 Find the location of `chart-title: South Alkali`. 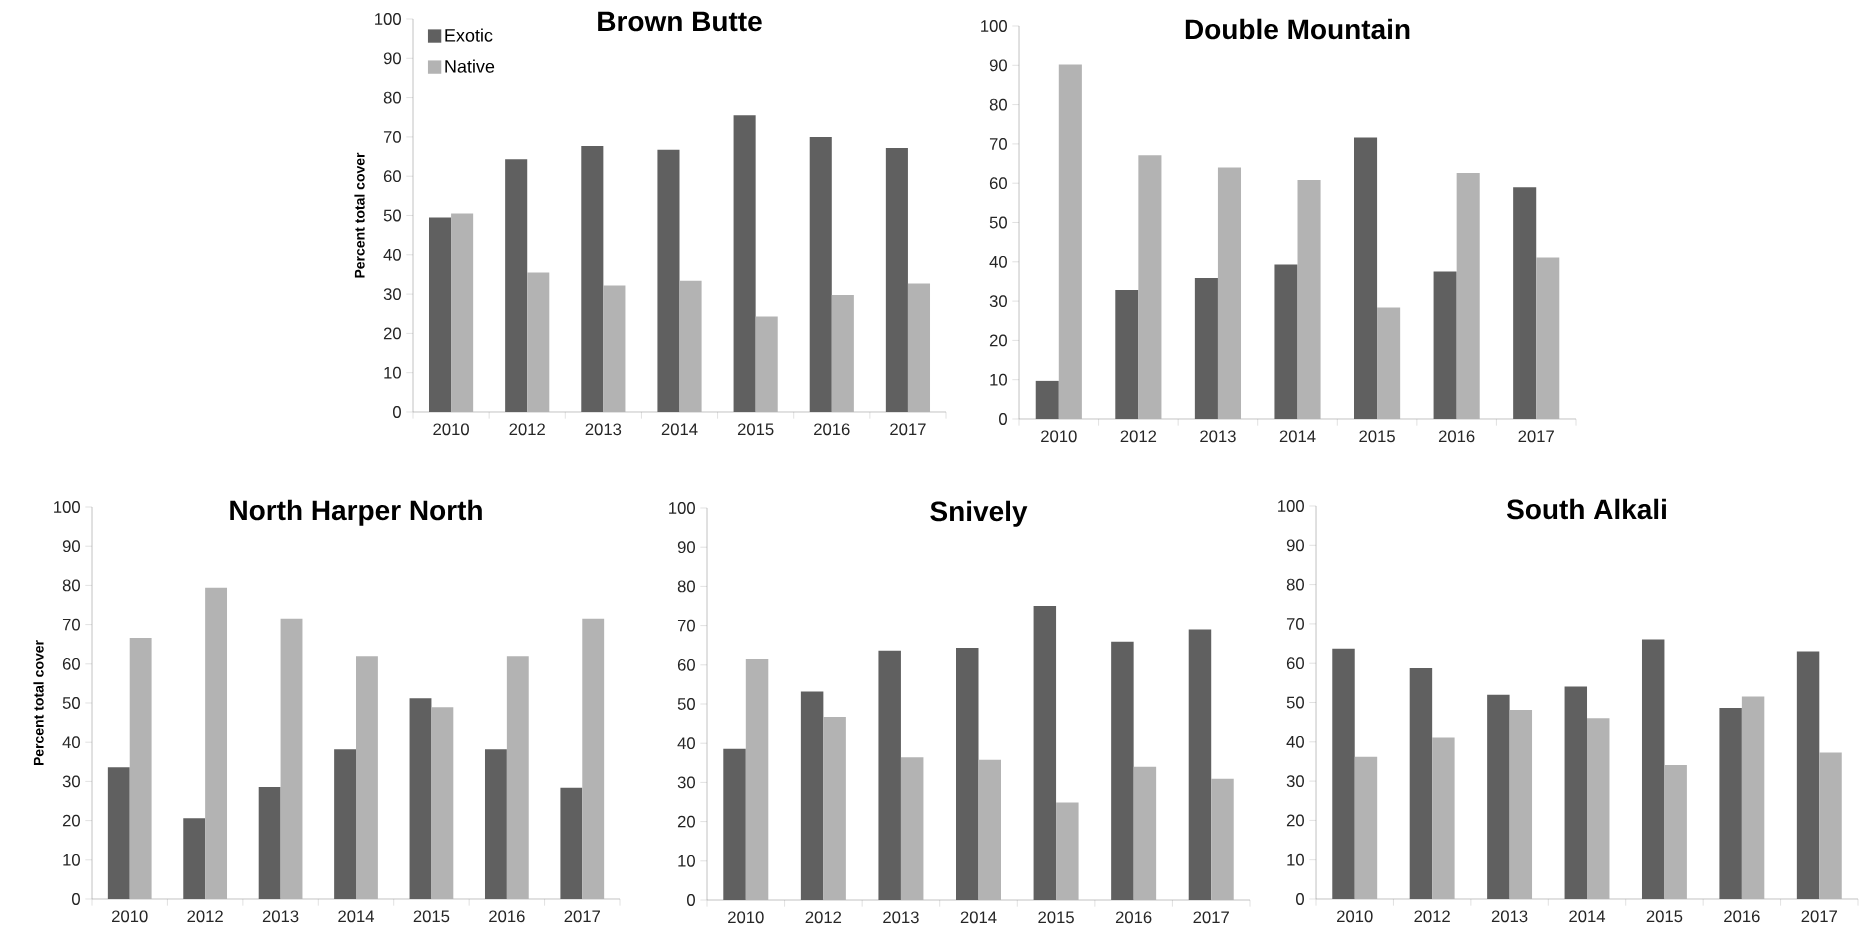

chart-title: South Alkali is located at coordinates (1586, 509).